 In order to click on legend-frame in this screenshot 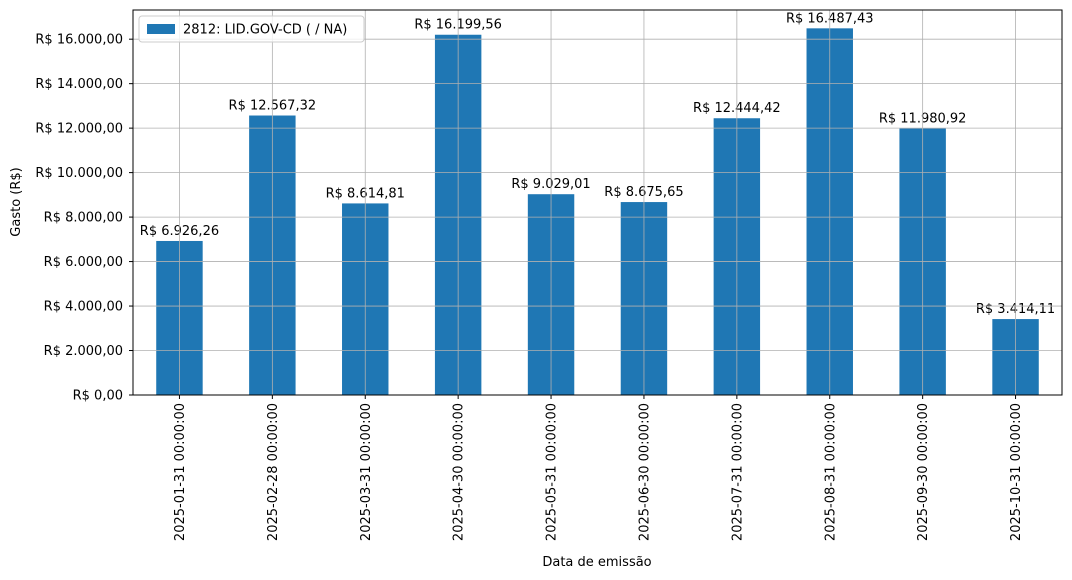, I will do `click(251, 29)`.